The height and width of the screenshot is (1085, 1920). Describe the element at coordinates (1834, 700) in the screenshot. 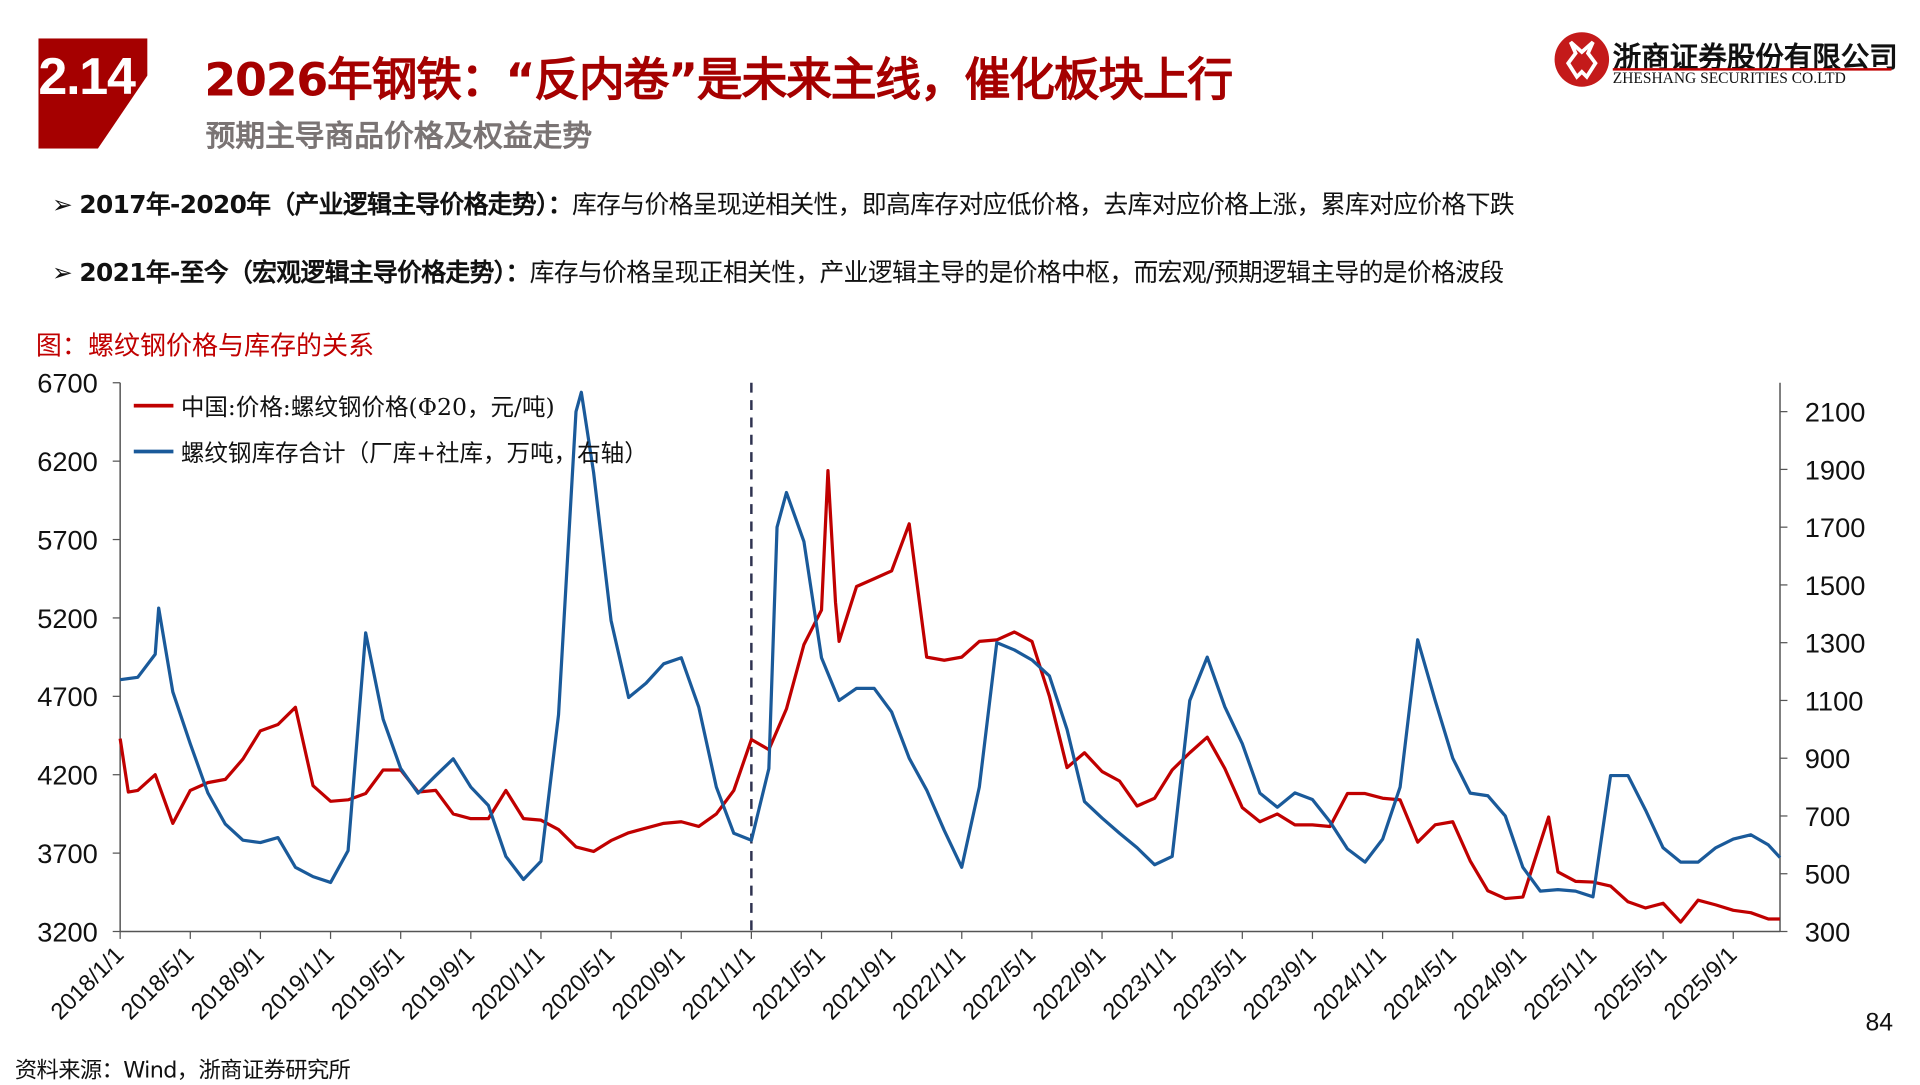

I see `right-tick-label: 1100` at that location.